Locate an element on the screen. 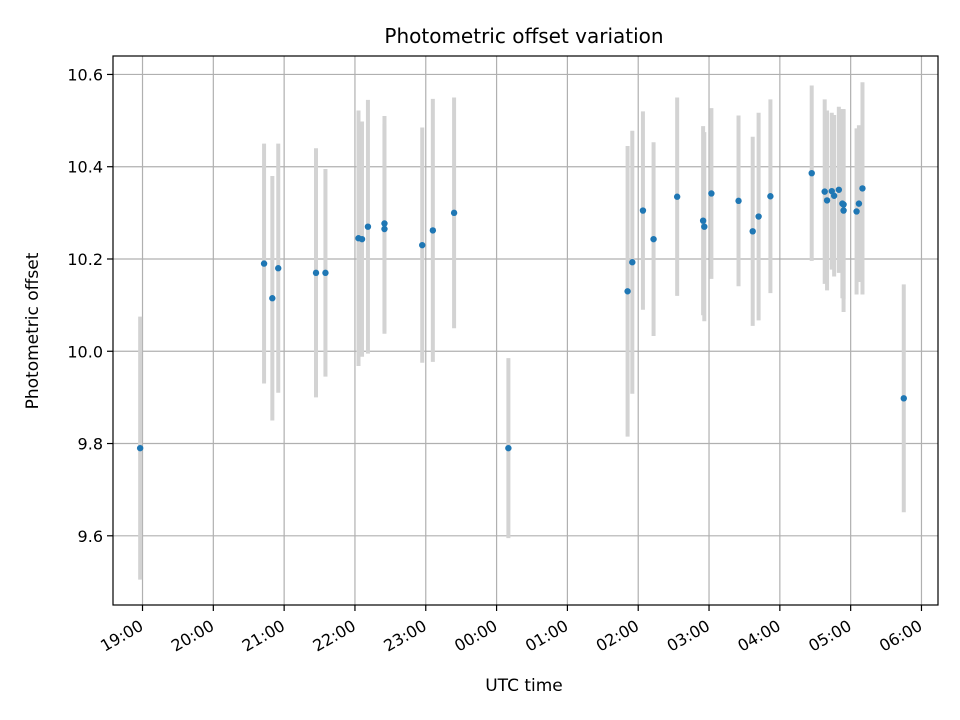 Image resolution: width=960 pixels, height=720 pixels. y-tick-label: 10.0 is located at coordinates (85, 351).